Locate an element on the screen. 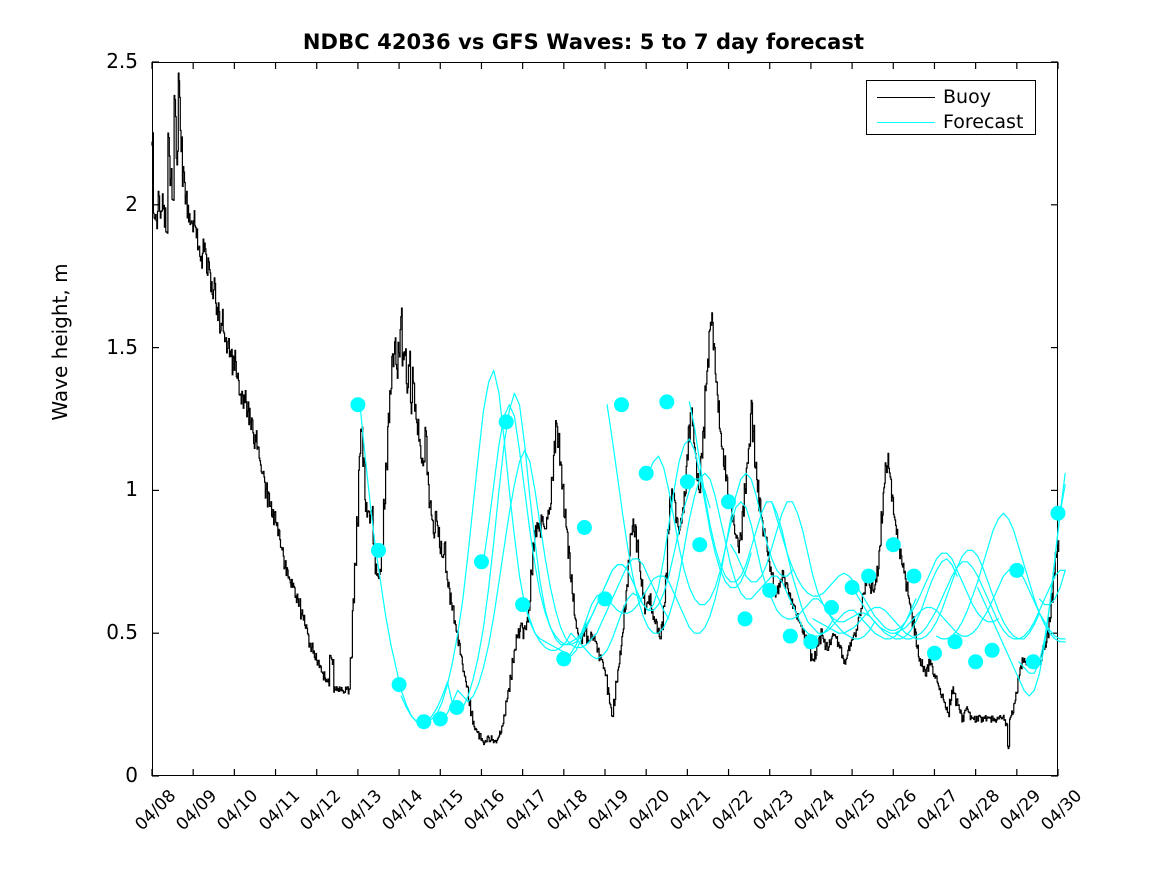  y-tick-label: 1.5 is located at coordinates (122, 346).